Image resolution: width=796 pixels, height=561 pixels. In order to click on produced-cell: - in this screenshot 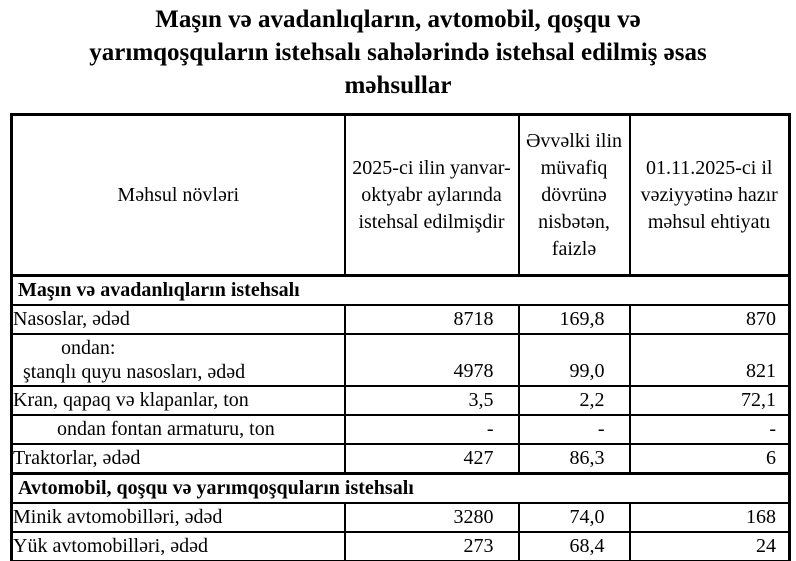, I will do `click(431, 429)`.